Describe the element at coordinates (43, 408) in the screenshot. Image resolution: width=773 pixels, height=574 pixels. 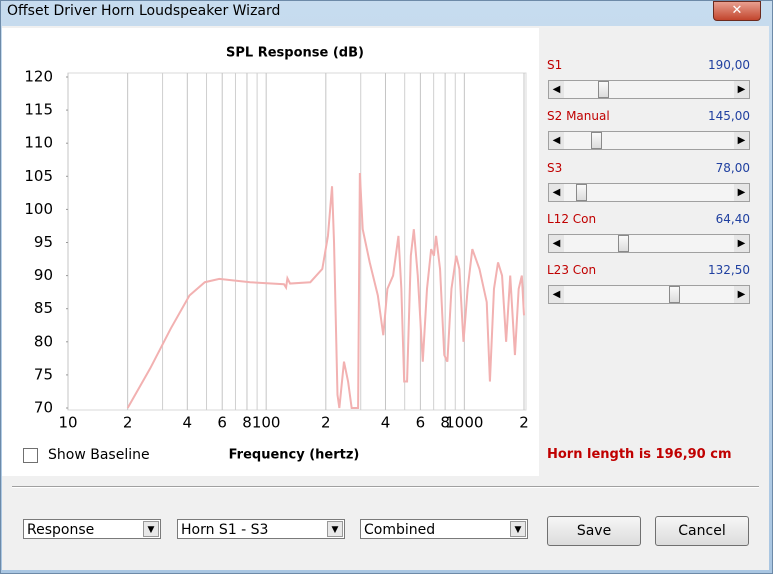
I see `y-tick-label: 70` at that location.